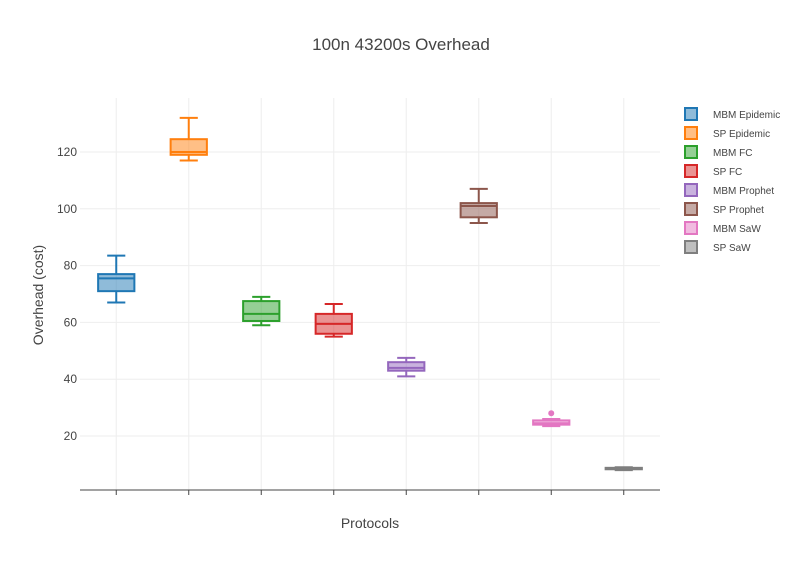 This screenshot has height=570, width=803. Describe the element at coordinates (732, 153) in the screenshot. I see `legend-label: MBM FC` at that location.